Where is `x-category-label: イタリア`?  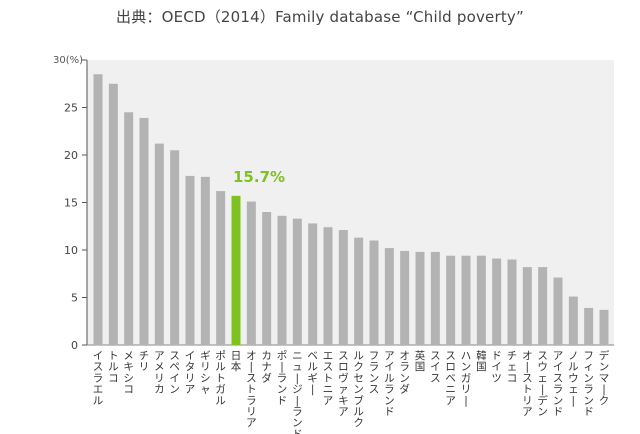
x-category-label: イタリア is located at coordinates (190, 373).